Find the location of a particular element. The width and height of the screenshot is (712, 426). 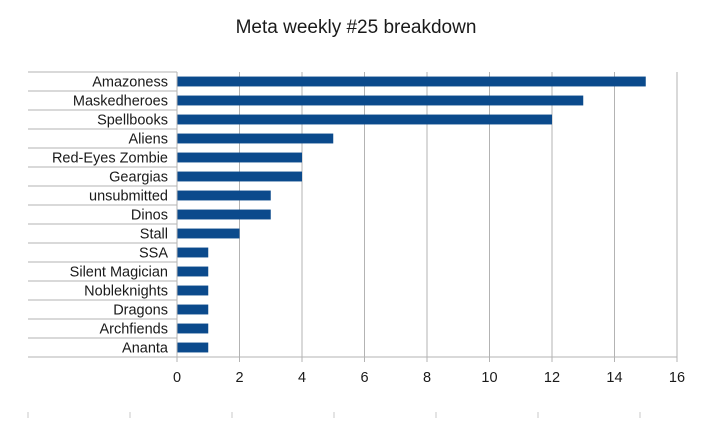

category-label: Silent Magician is located at coordinates (119, 273).